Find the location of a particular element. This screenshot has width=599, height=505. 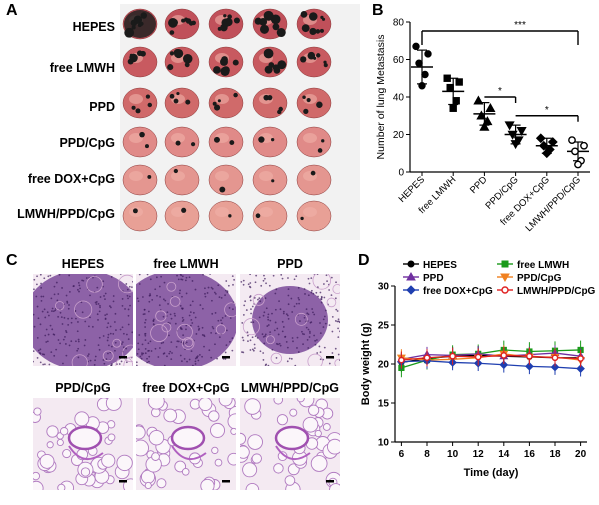

d-legend-label: PPD/CpG is located at coordinates (539, 278).